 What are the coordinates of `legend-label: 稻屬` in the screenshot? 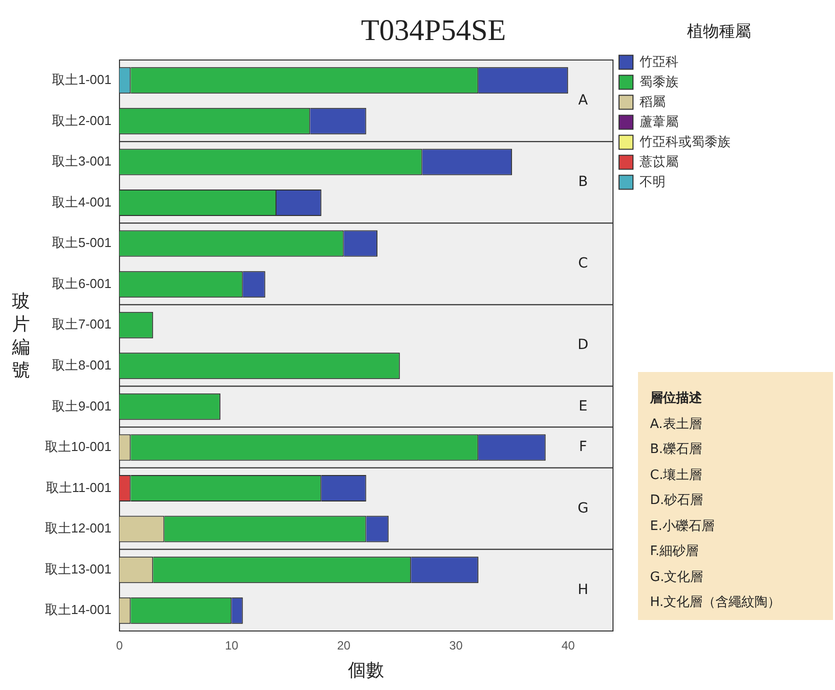 It's located at (653, 101).